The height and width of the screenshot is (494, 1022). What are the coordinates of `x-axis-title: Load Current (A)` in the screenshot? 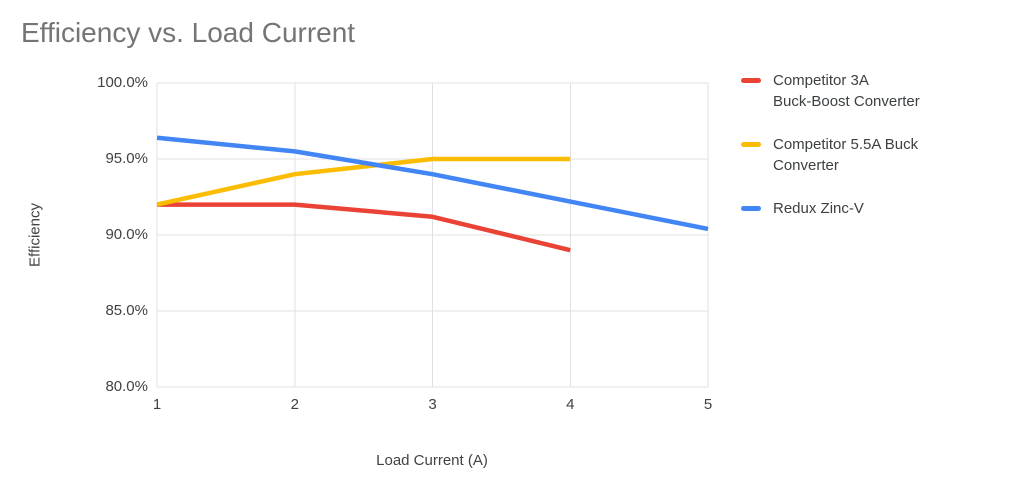 It's located at (432, 460).